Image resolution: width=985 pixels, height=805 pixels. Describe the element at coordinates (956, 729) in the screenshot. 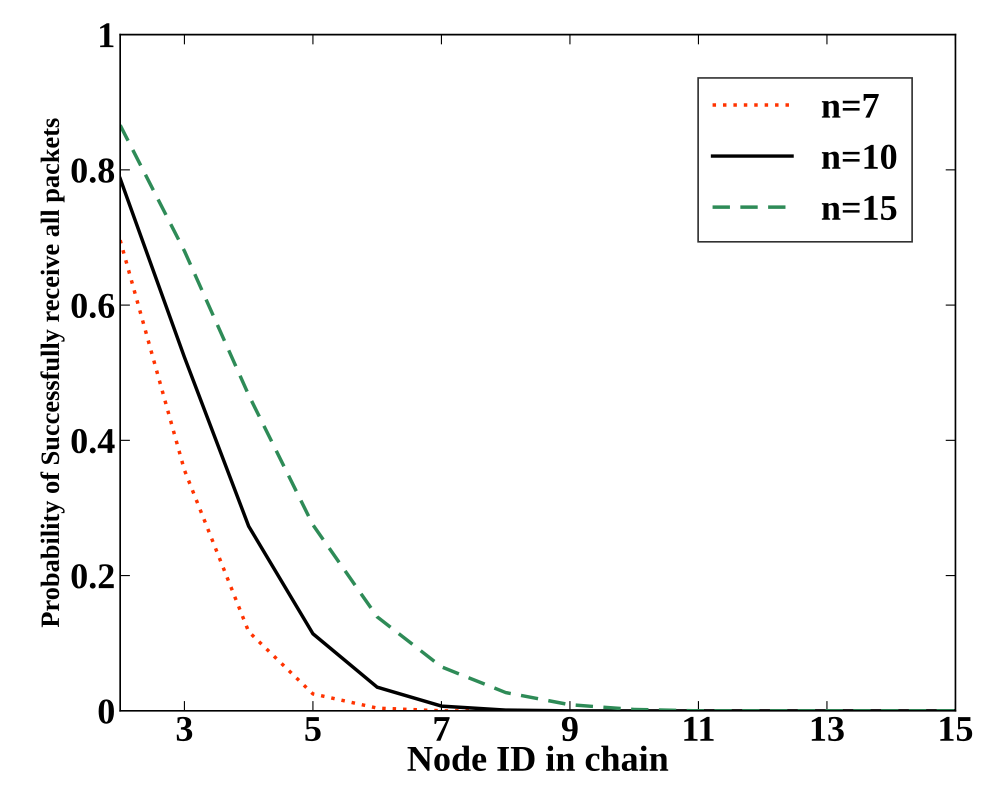

I see `x-tick-label: 15` at that location.